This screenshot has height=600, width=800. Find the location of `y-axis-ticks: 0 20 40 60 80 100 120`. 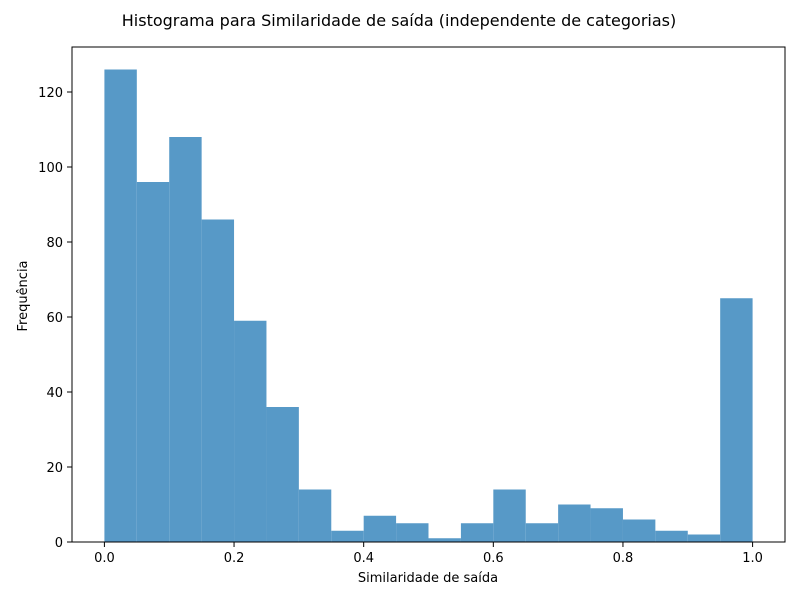

y-axis-ticks: 0 20 40 60 80 100 120 is located at coordinates (55, 318).